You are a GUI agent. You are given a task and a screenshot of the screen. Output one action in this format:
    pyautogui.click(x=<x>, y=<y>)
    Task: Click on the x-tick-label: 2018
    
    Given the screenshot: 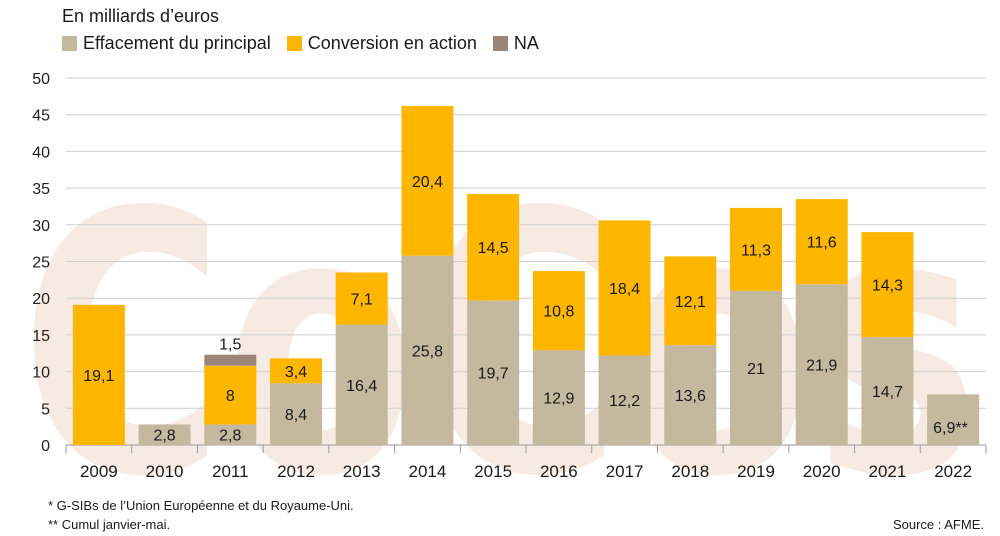 What is the action you would take?
    pyautogui.click(x=690, y=471)
    